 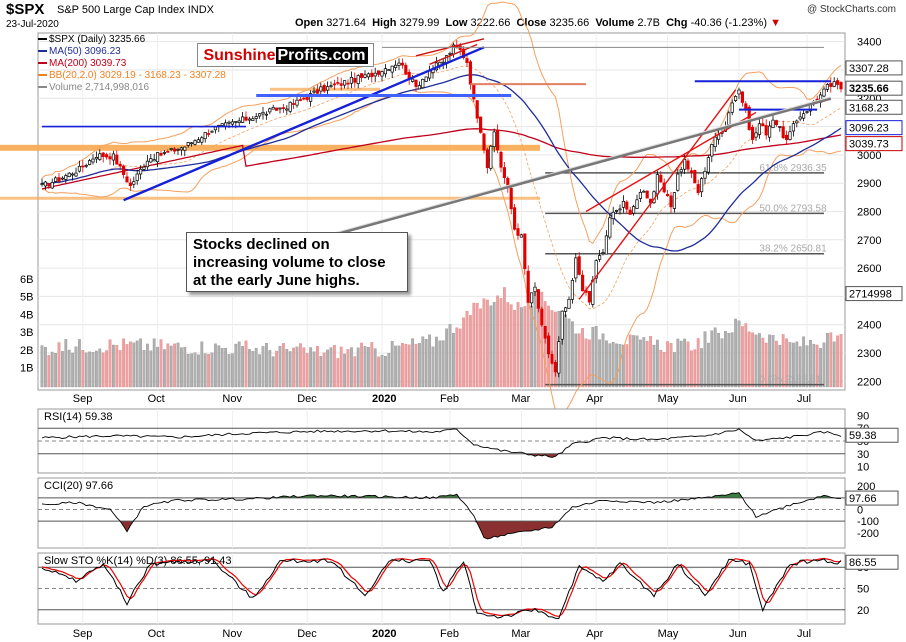 I want to click on bottom-x-tick-label: Oct, so click(x=156, y=634).